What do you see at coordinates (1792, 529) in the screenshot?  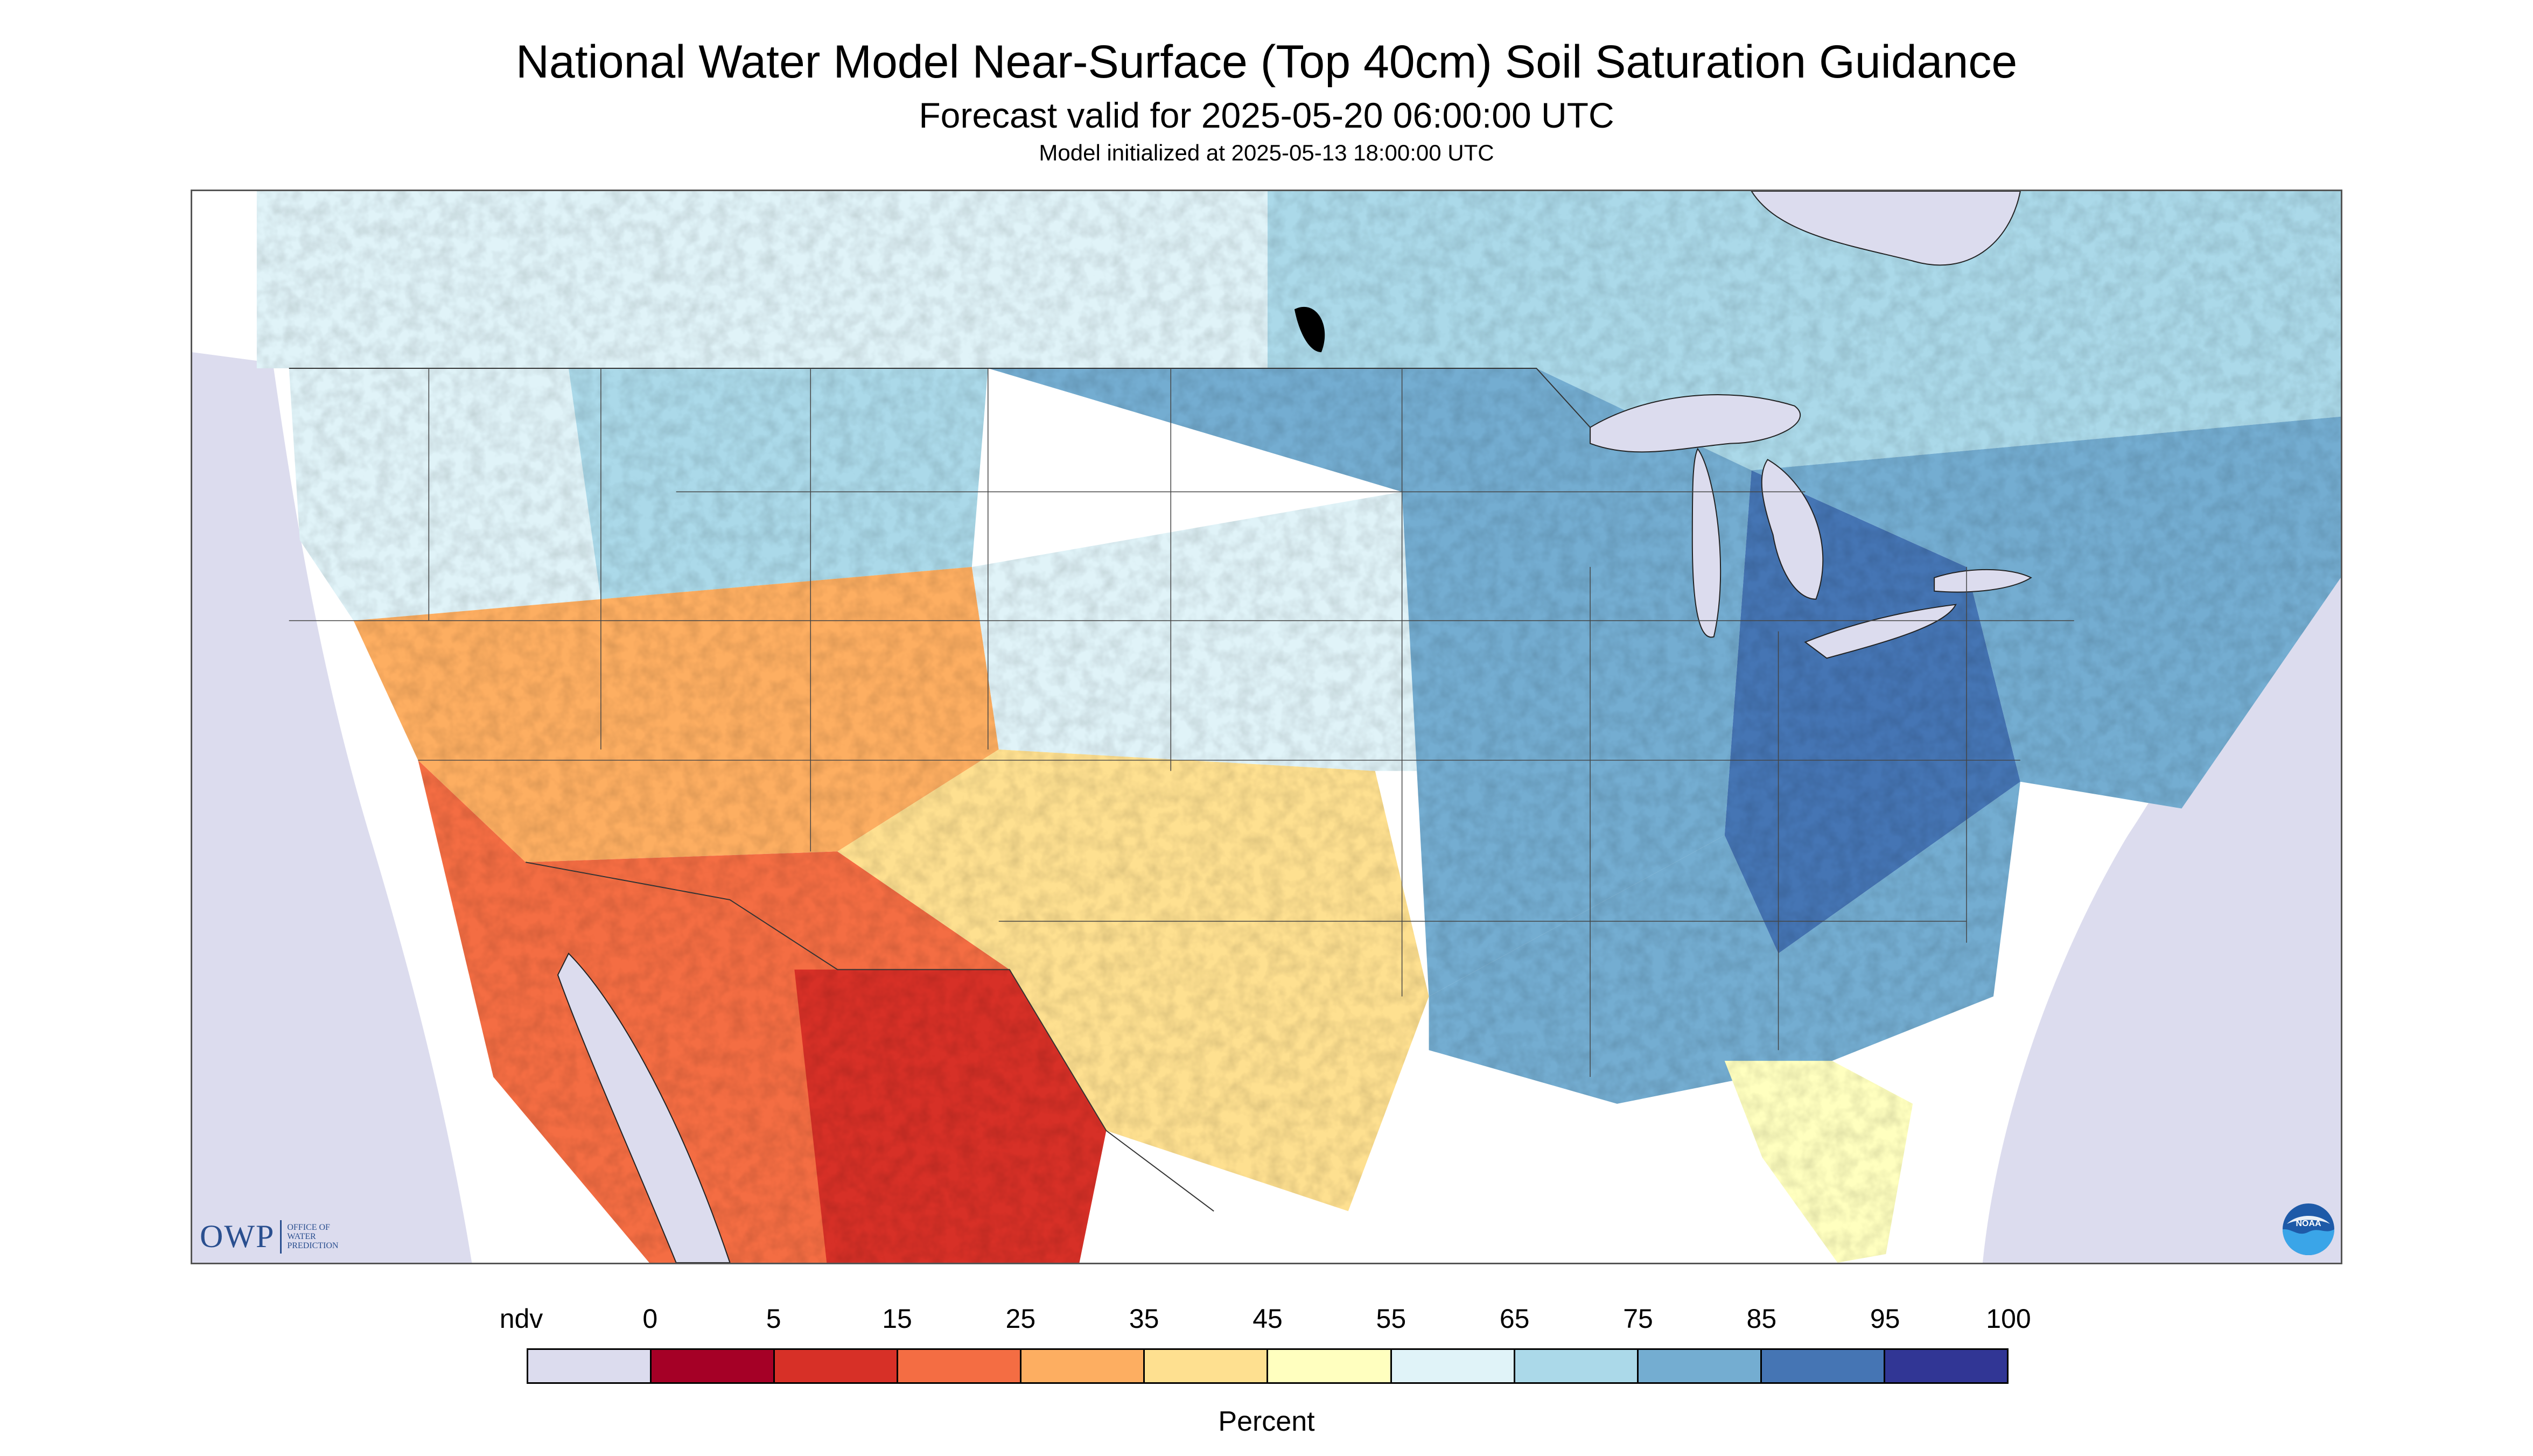 I see `lake-huron` at bounding box center [1792, 529].